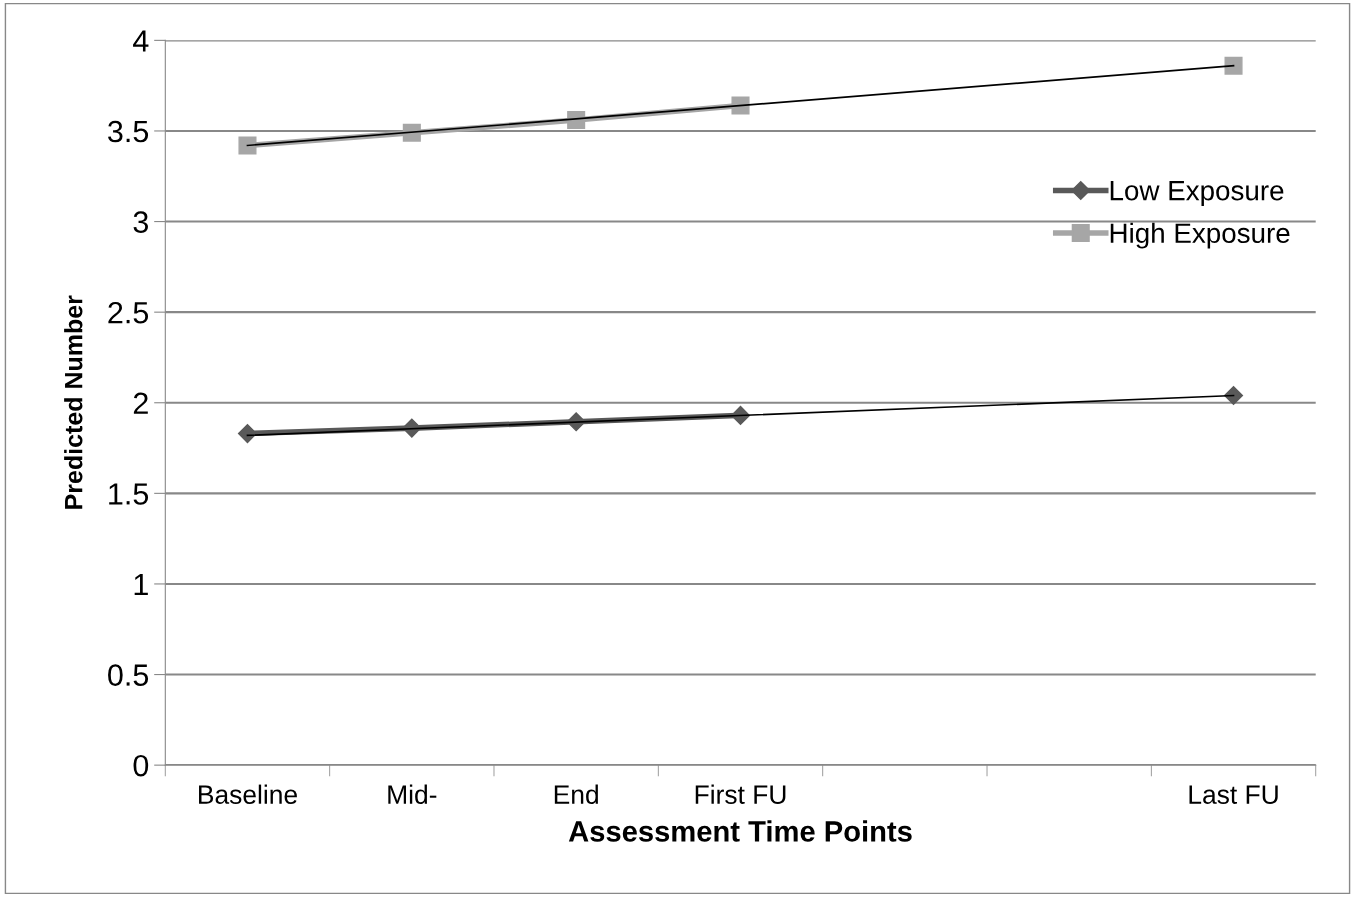 The image size is (1355, 897). I want to click on legend-label: High Exposure, so click(1200, 235).